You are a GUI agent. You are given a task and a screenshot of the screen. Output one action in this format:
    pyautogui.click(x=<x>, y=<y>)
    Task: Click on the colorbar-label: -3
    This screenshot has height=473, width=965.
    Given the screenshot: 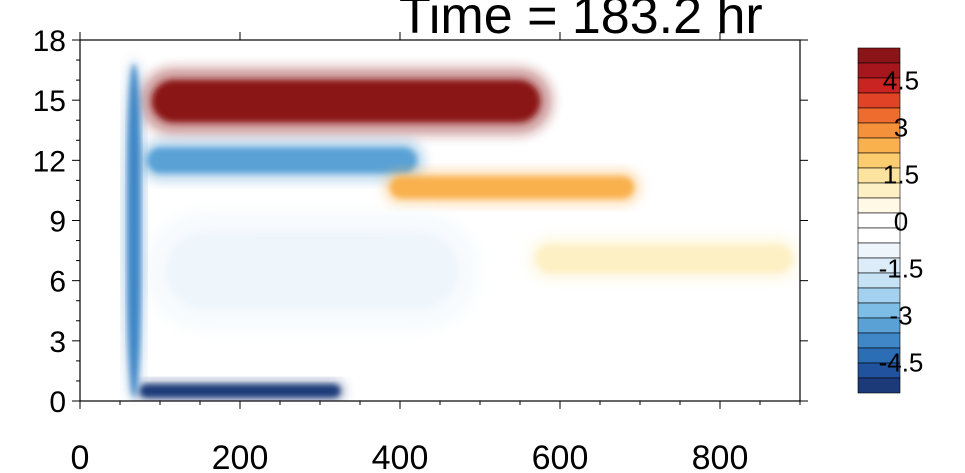 What is the action you would take?
    pyautogui.click(x=900, y=316)
    